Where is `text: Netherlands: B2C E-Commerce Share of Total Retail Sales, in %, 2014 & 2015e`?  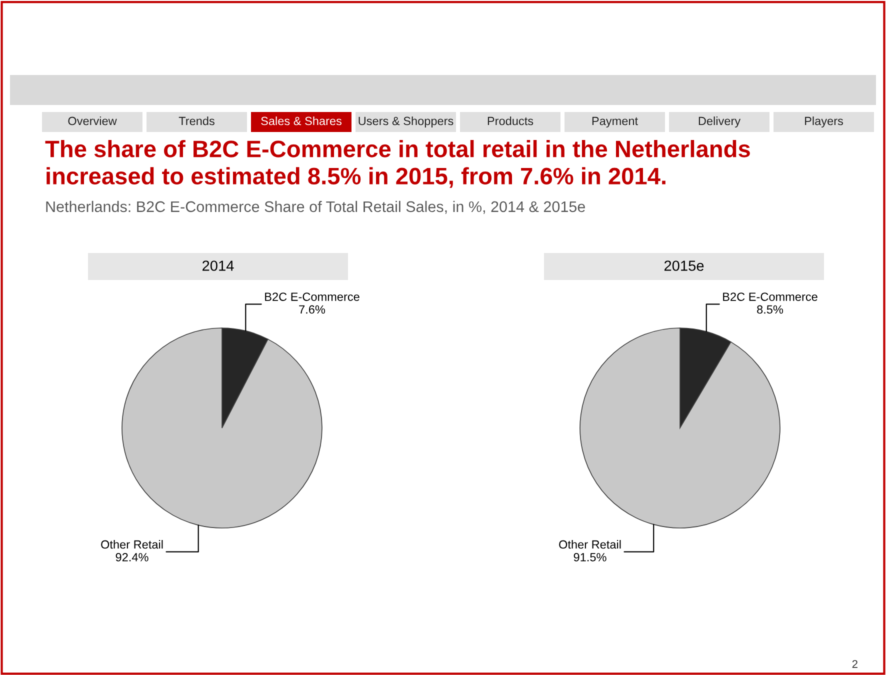
text: Netherlands: B2C E-Commerce Share of Total Retail Sales, in %, 2014 & 2015e is located at coordinates (315, 207).